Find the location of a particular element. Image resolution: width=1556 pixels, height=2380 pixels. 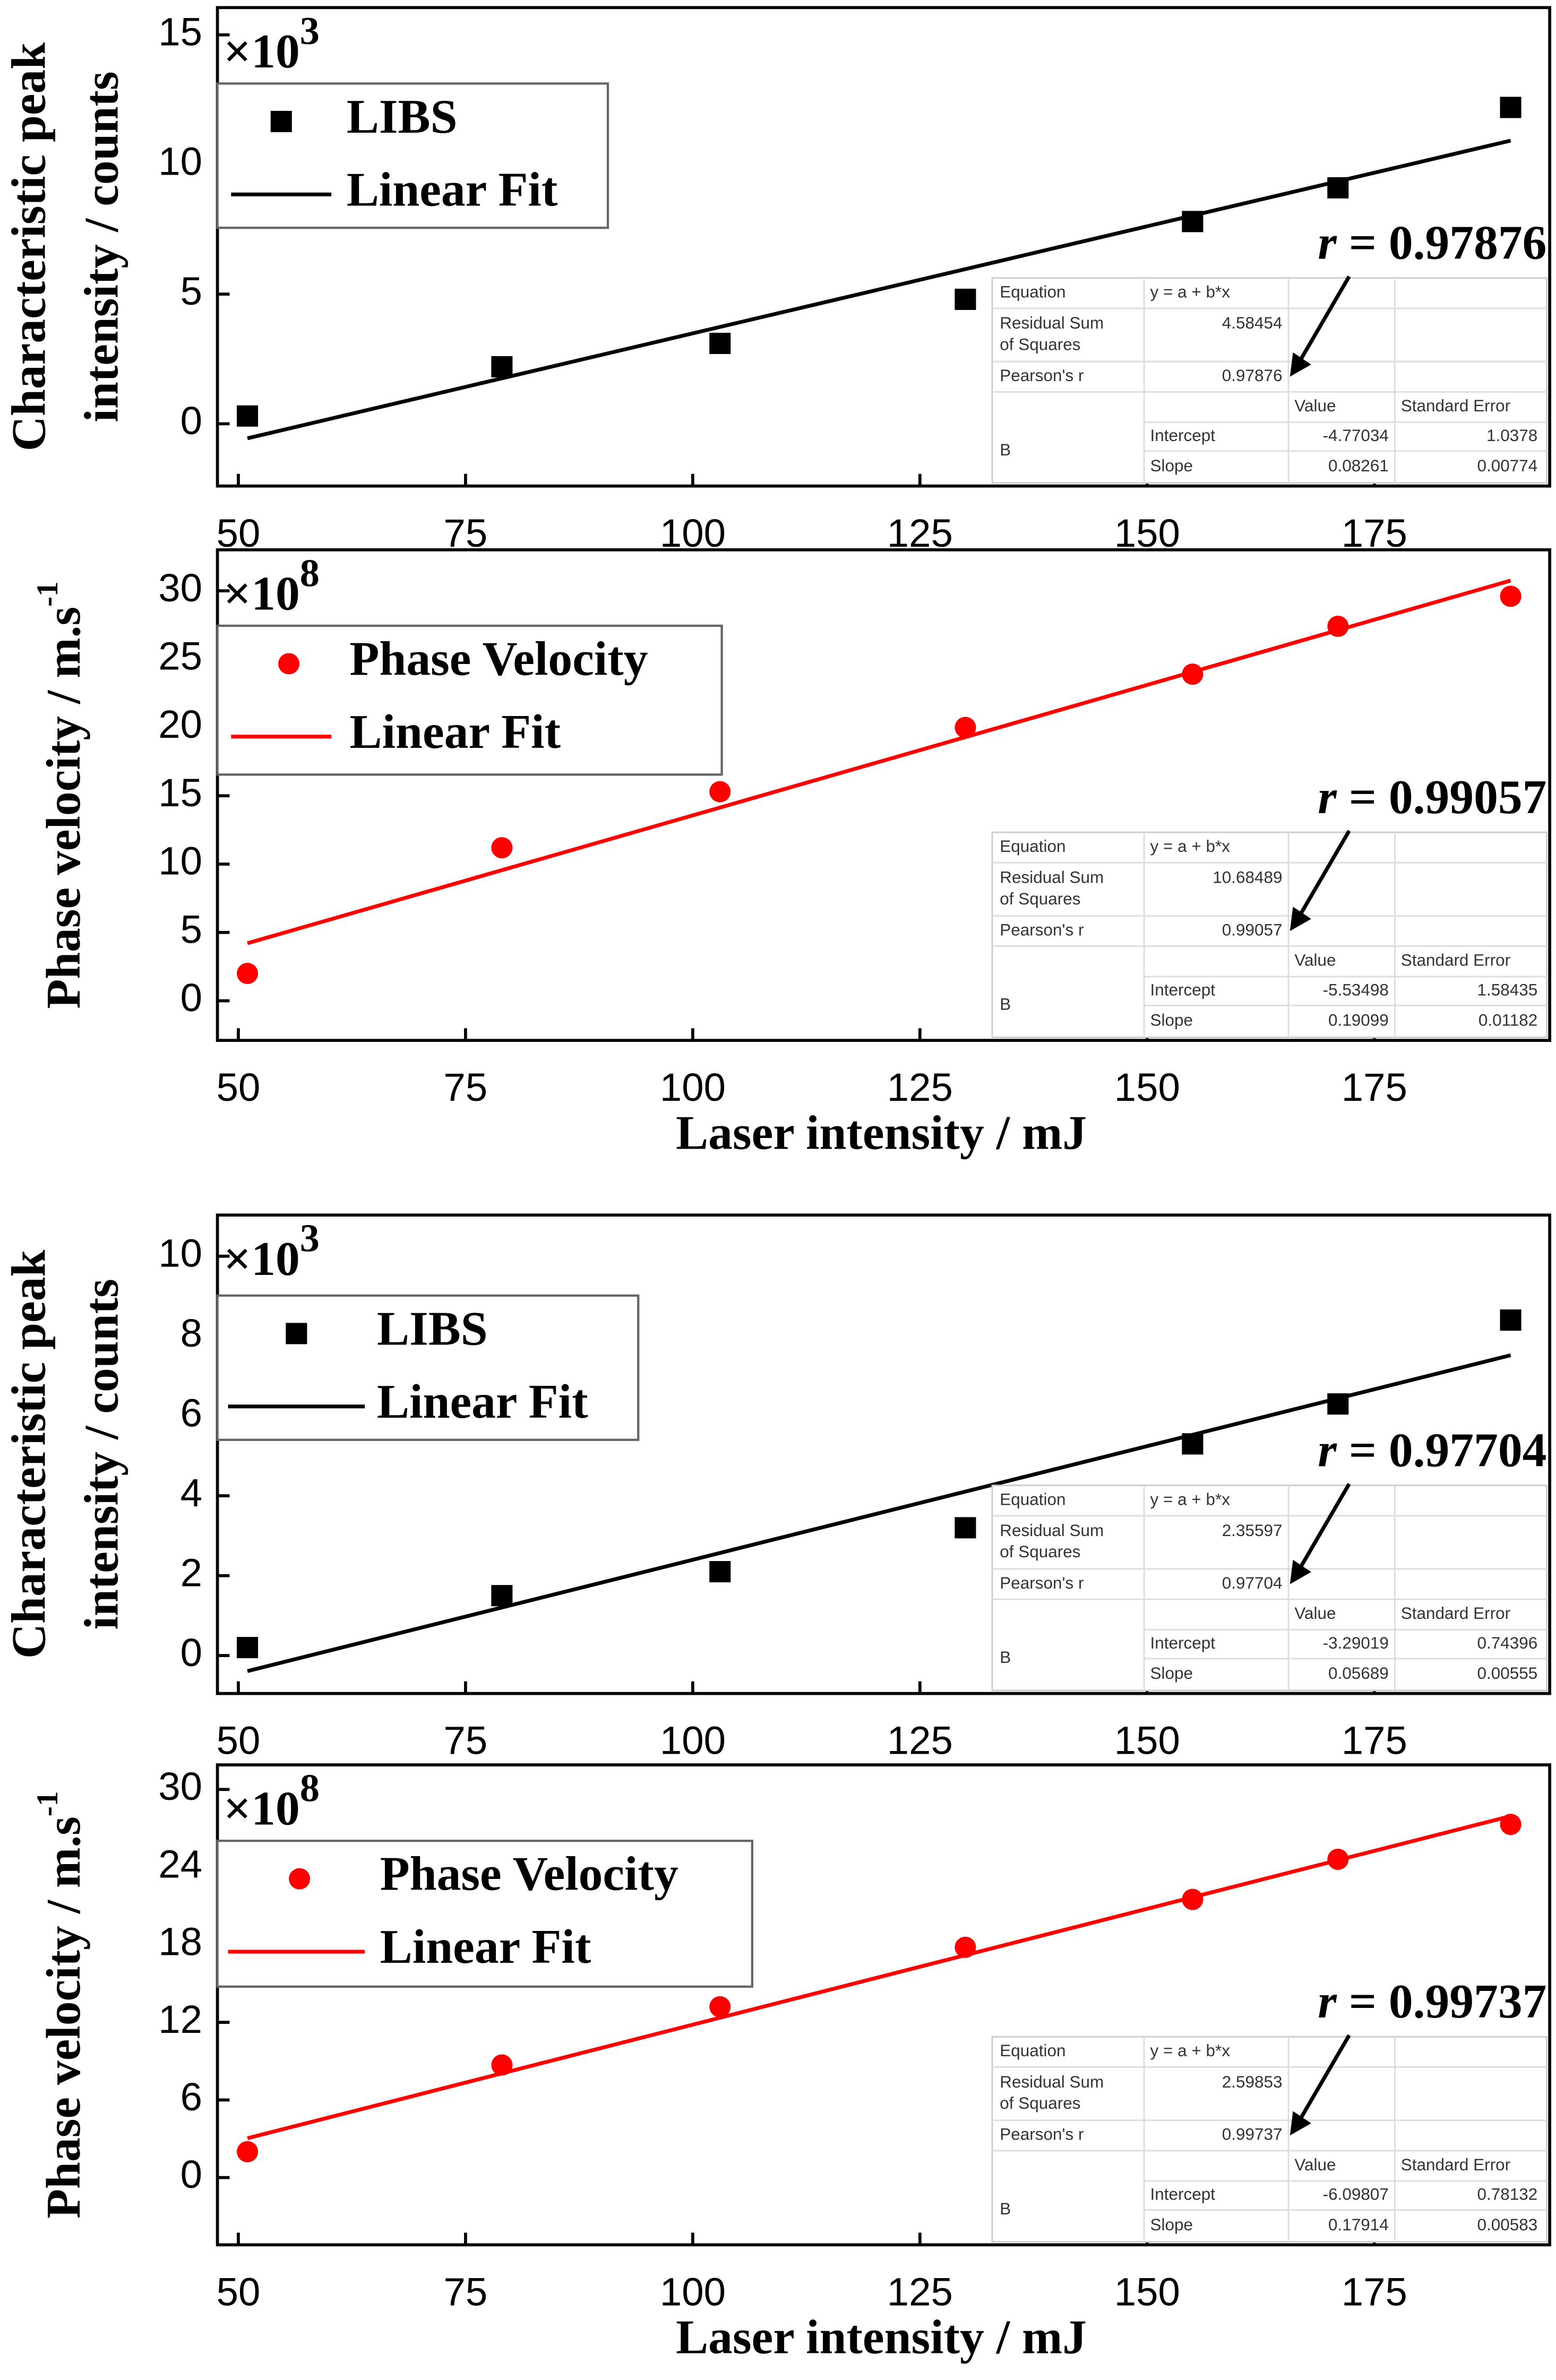

table-cell: 0.05689 is located at coordinates (1359, 1674).